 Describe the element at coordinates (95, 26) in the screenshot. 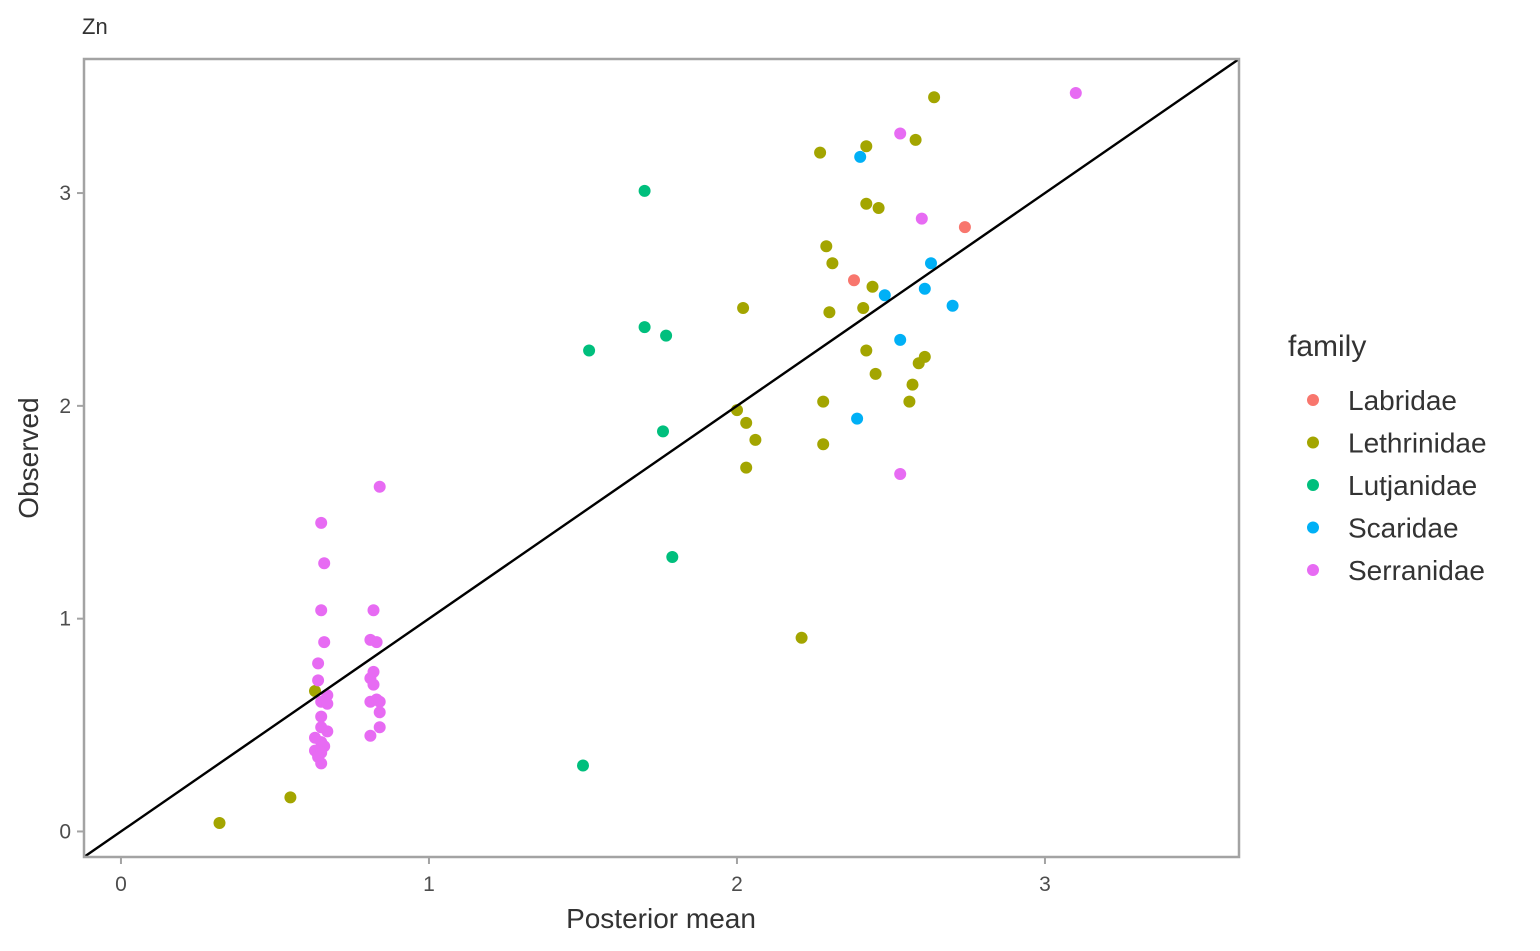

I see `chart-title: Zn` at that location.